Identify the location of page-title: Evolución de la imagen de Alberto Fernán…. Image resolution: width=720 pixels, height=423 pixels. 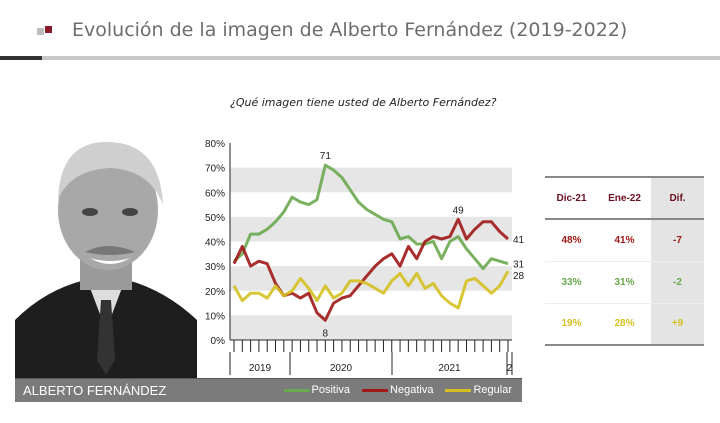
(350, 30).